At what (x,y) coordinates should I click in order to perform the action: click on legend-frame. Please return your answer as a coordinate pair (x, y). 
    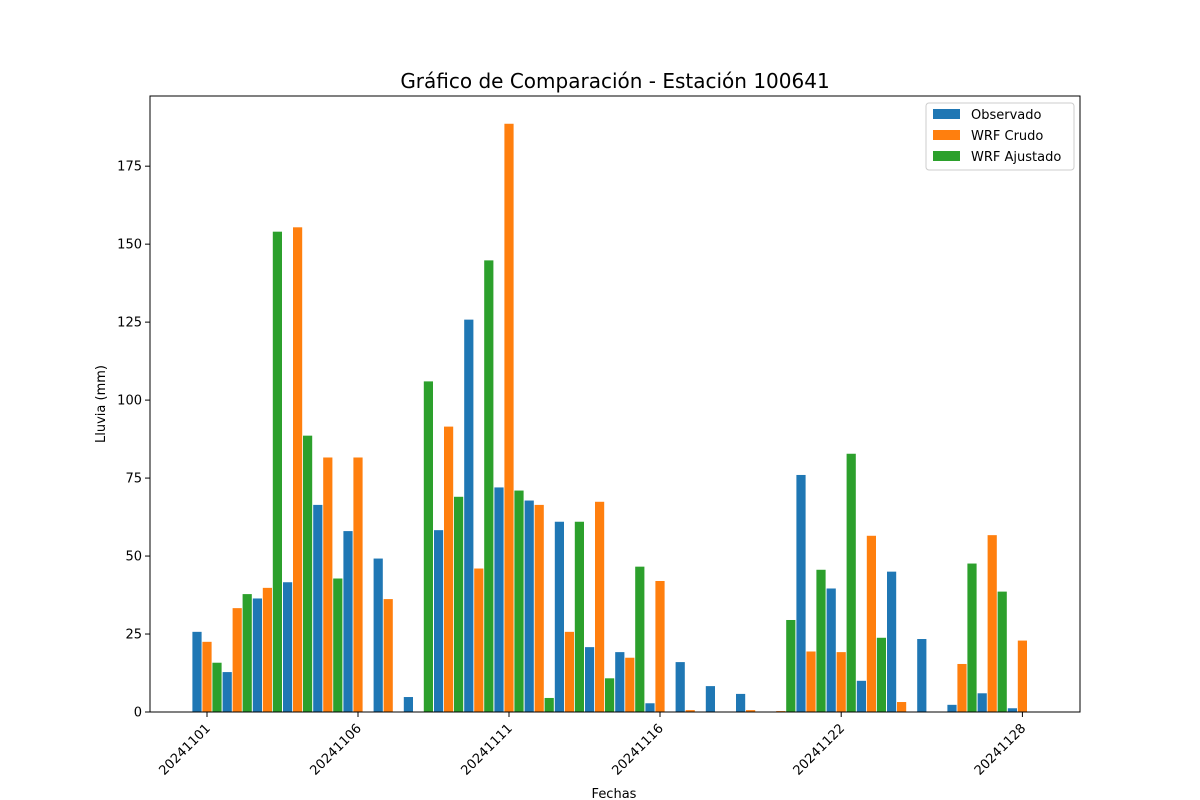
    Looking at the image, I should click on (1000, 136).